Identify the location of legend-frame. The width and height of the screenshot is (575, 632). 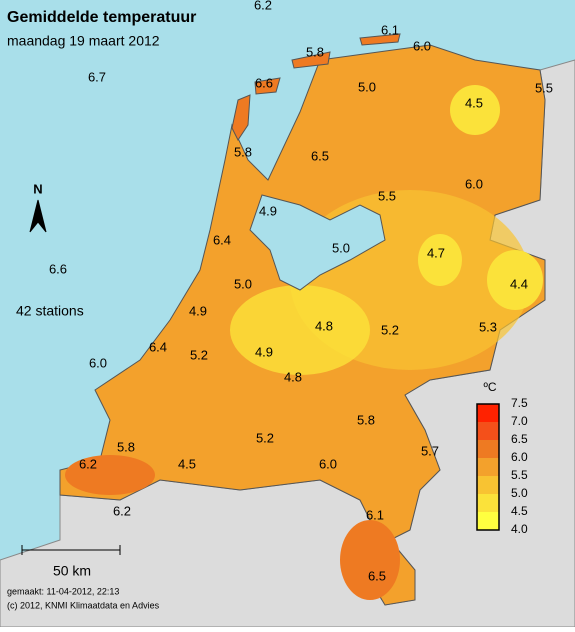
(488, 467).